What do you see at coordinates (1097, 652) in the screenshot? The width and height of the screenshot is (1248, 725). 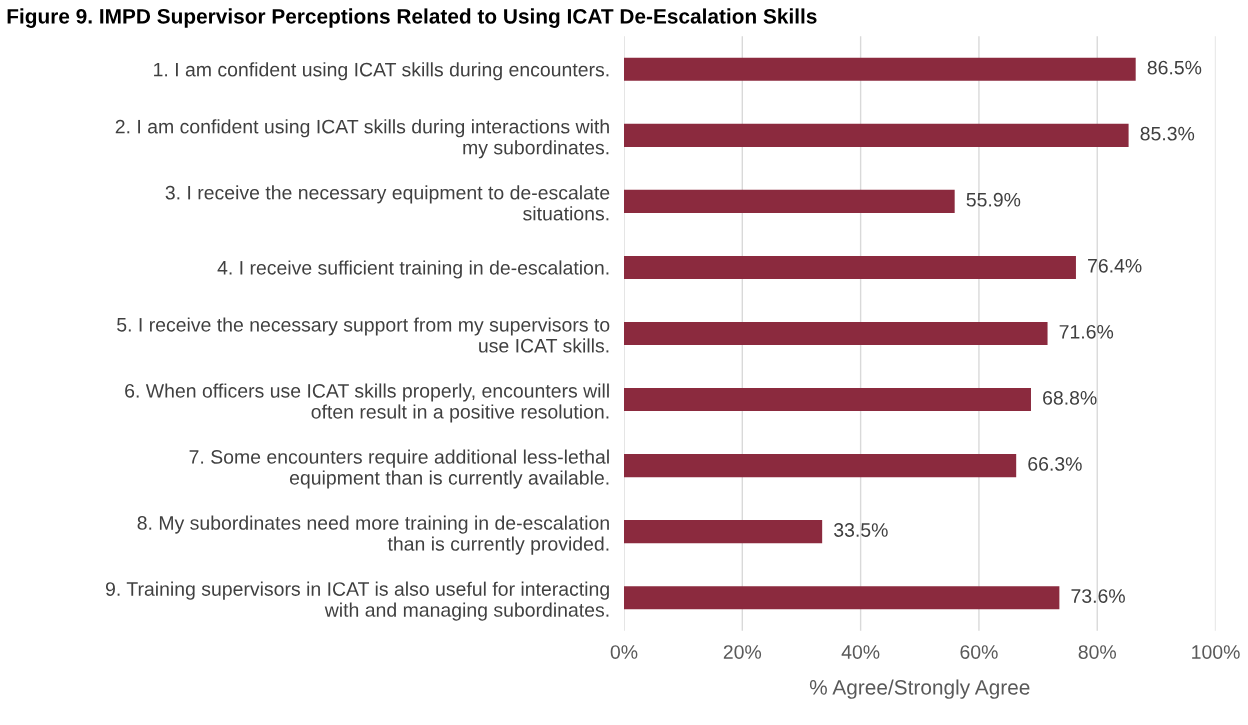 I see `x-tick-label: 80%` at bounding box center [1097, 652].